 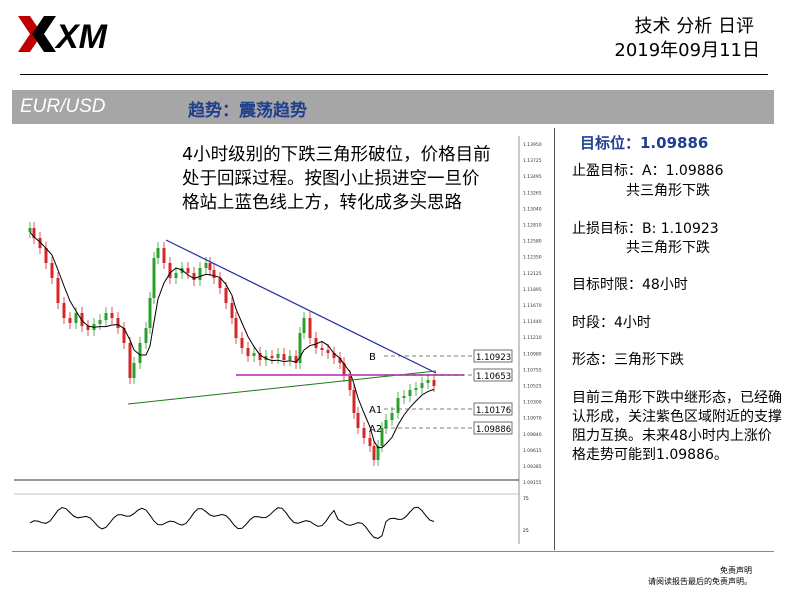 I want to click on level-value: 1.10923, so click(x=493, y=358).